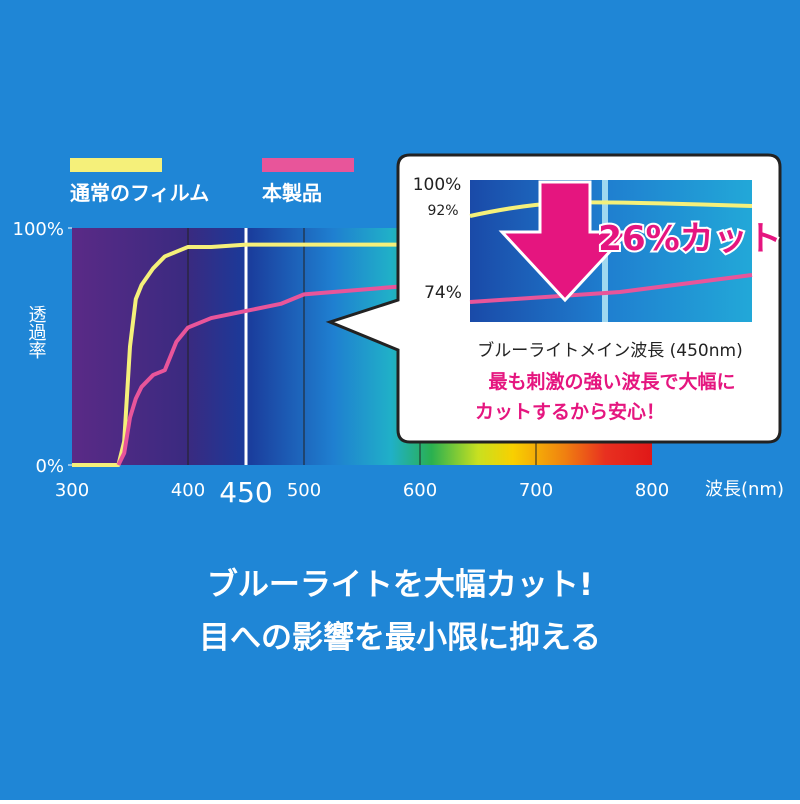 Image resolution: width=800 pixels, height=804 pixels. What do you see at coordinates (443, 293) in the screenshot?
I see `inset-label: 74%` at bounding box center [443, 293].